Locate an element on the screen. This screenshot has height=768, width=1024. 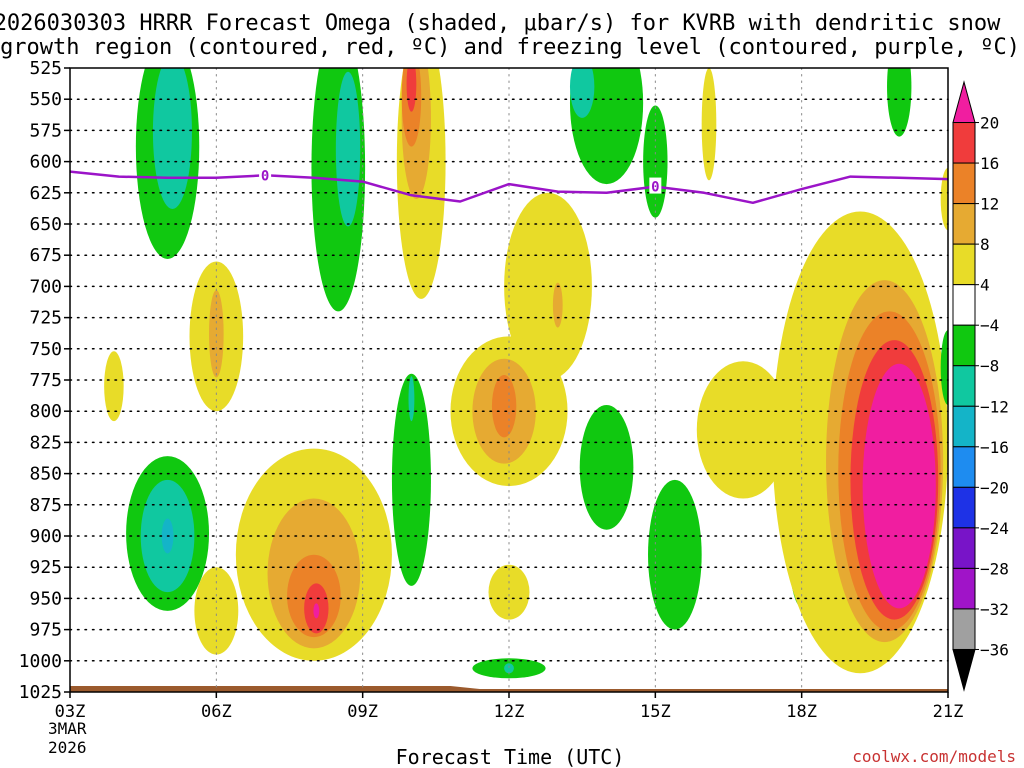
x-tick-label: 09Z is located at coordinates (362, 712).